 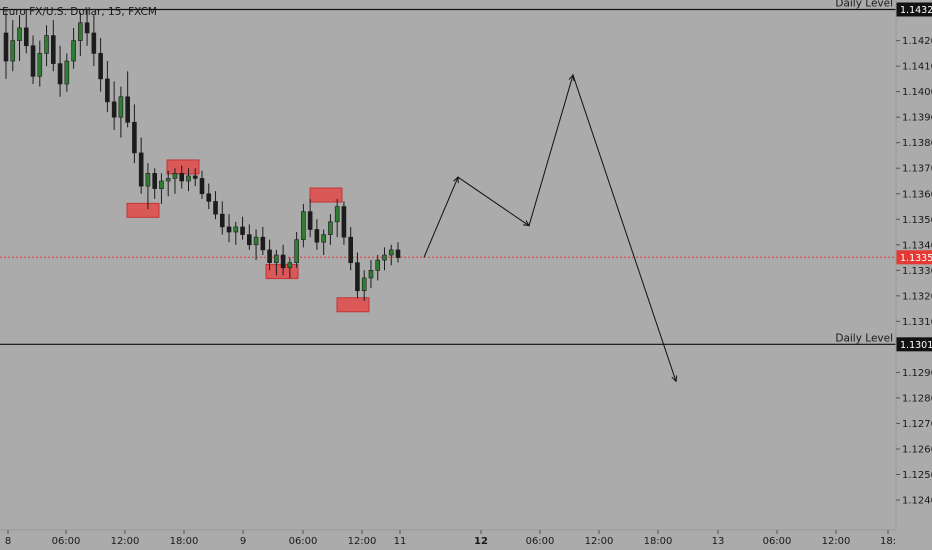 I want to click on level-badge-text: 1.14322, so click(x=916, y=10).